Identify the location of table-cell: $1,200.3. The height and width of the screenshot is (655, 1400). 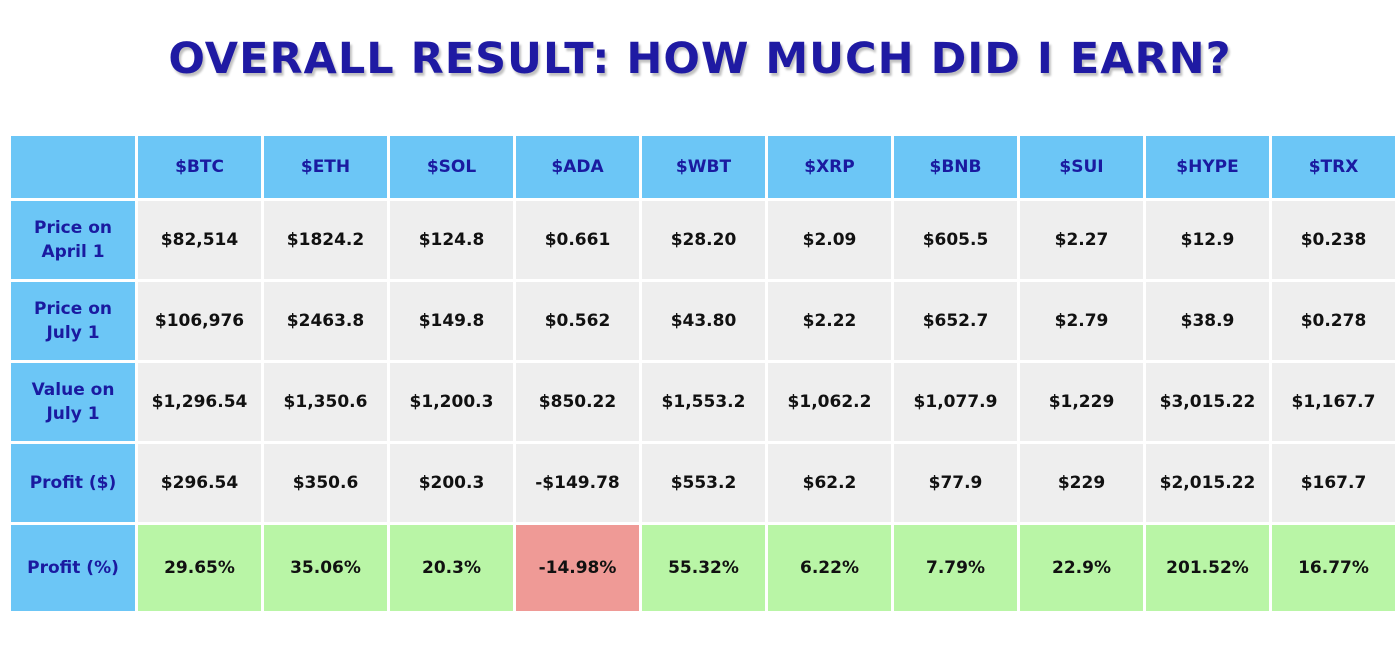
(451, 402).